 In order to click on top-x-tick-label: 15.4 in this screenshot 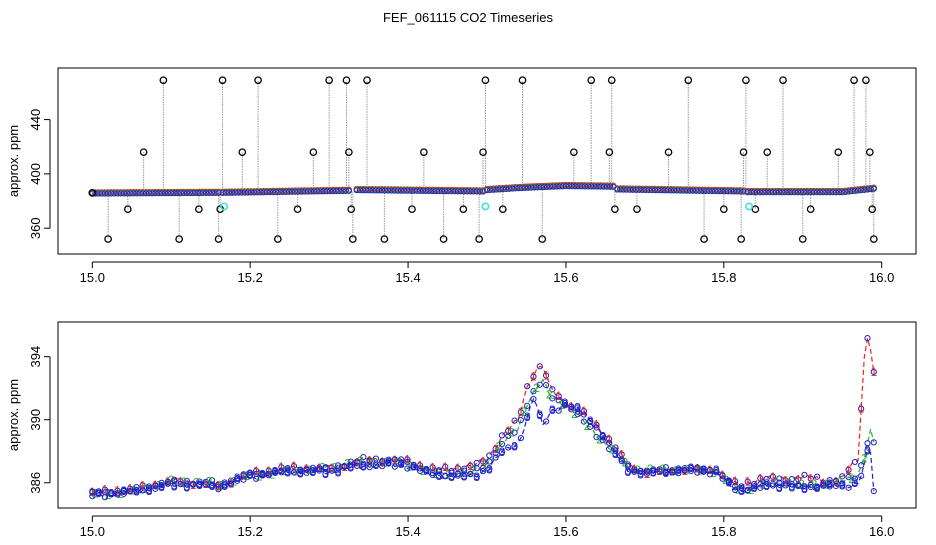, I will do `click(407, 277)`.